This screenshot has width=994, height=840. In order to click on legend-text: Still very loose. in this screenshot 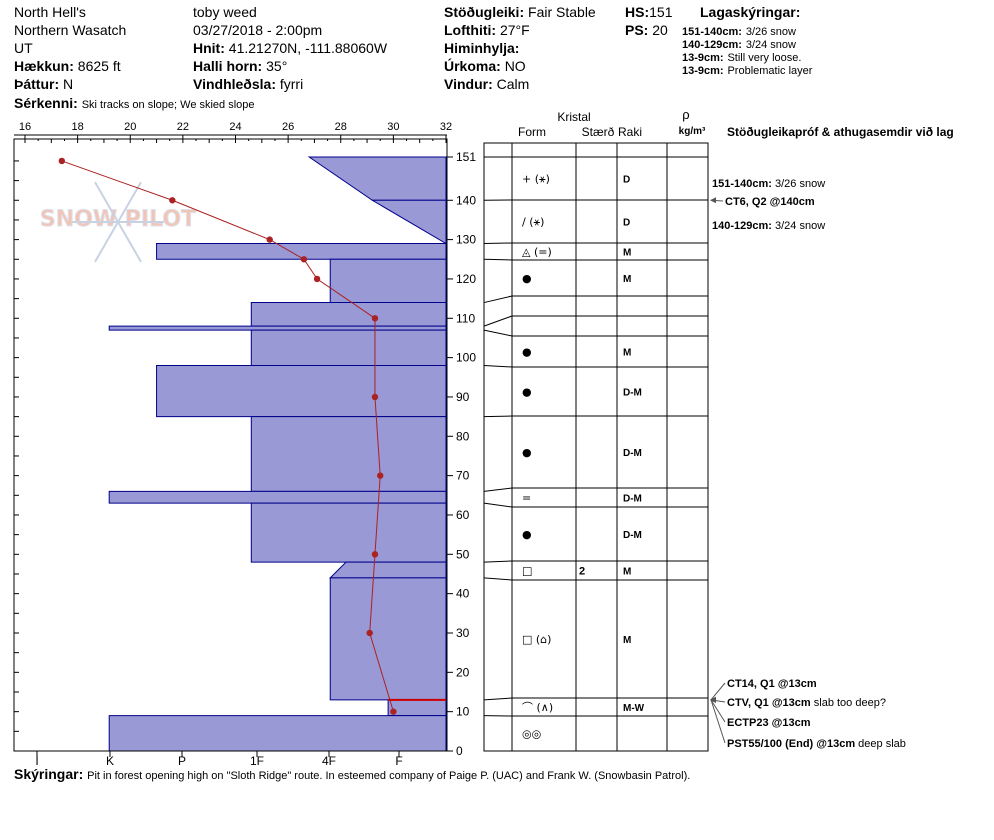, I will do `click(764, 58)`.